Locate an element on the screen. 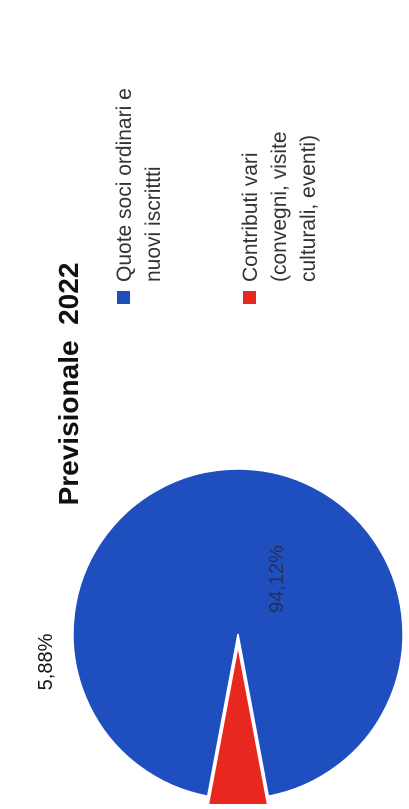 The width and height of the screenshot is (409, 809). legend-label-2-line-3: culturali, eventi) is located at coordinates (308, 208).